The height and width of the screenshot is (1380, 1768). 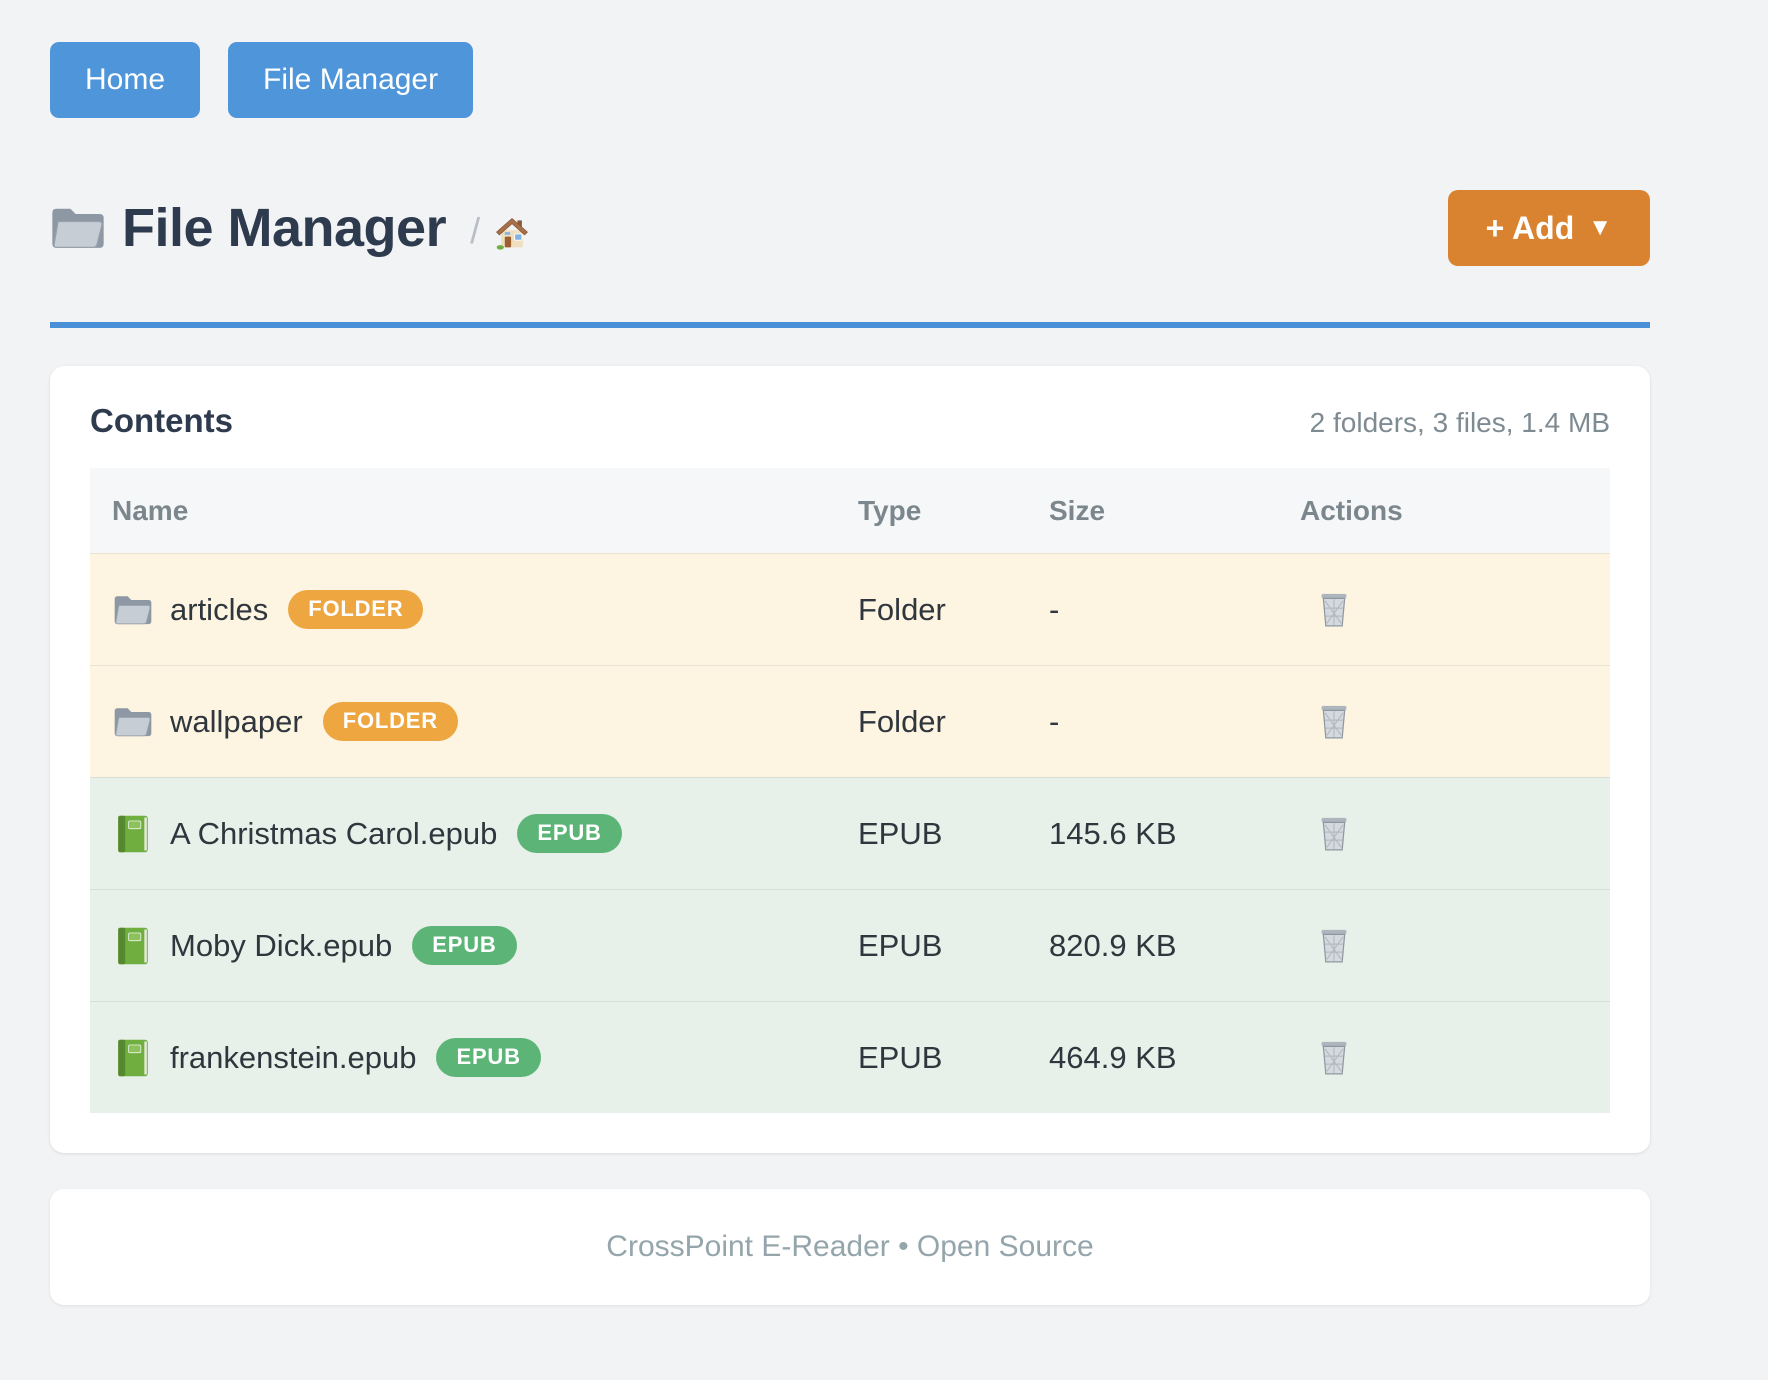 What do you see at coordinates (150, 510) in the screenshot?
I see `column-header-name: Name` at bounding box center [150, 510].